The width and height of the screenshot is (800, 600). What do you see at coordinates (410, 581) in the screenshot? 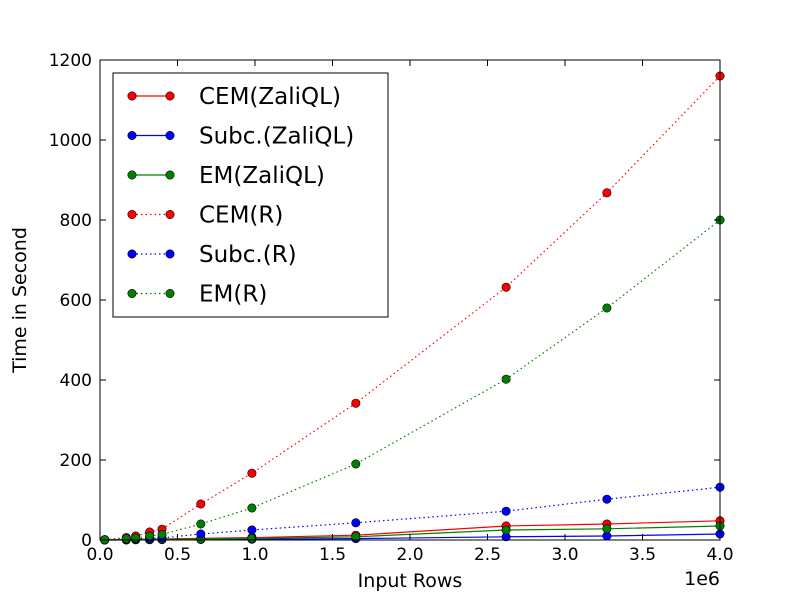
I see `x-axis-label: Input Rows` at bounding box center [410, 581].